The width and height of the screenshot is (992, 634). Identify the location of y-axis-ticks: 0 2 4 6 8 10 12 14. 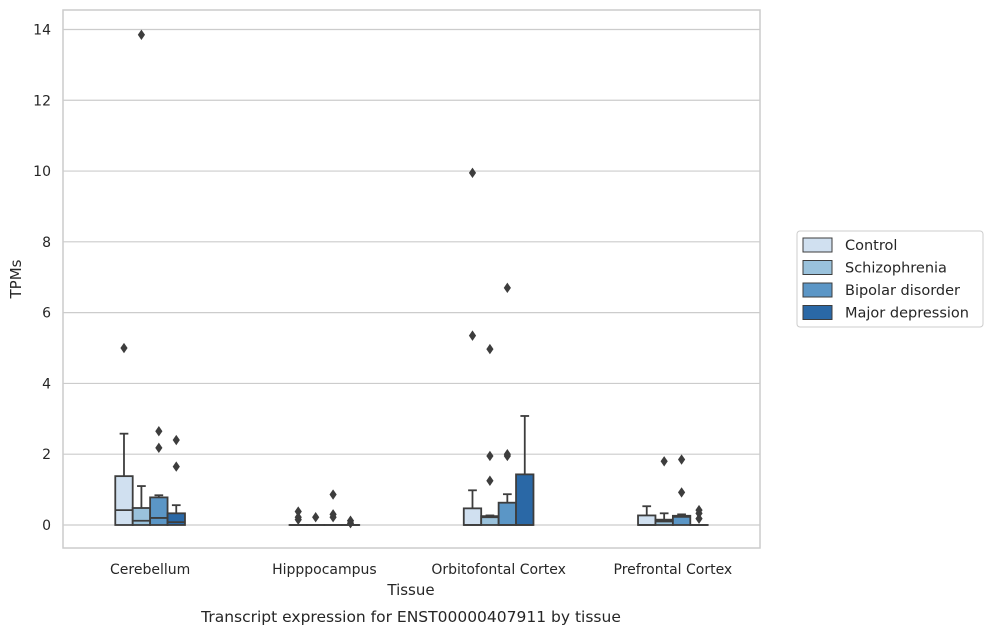
(42, 278).